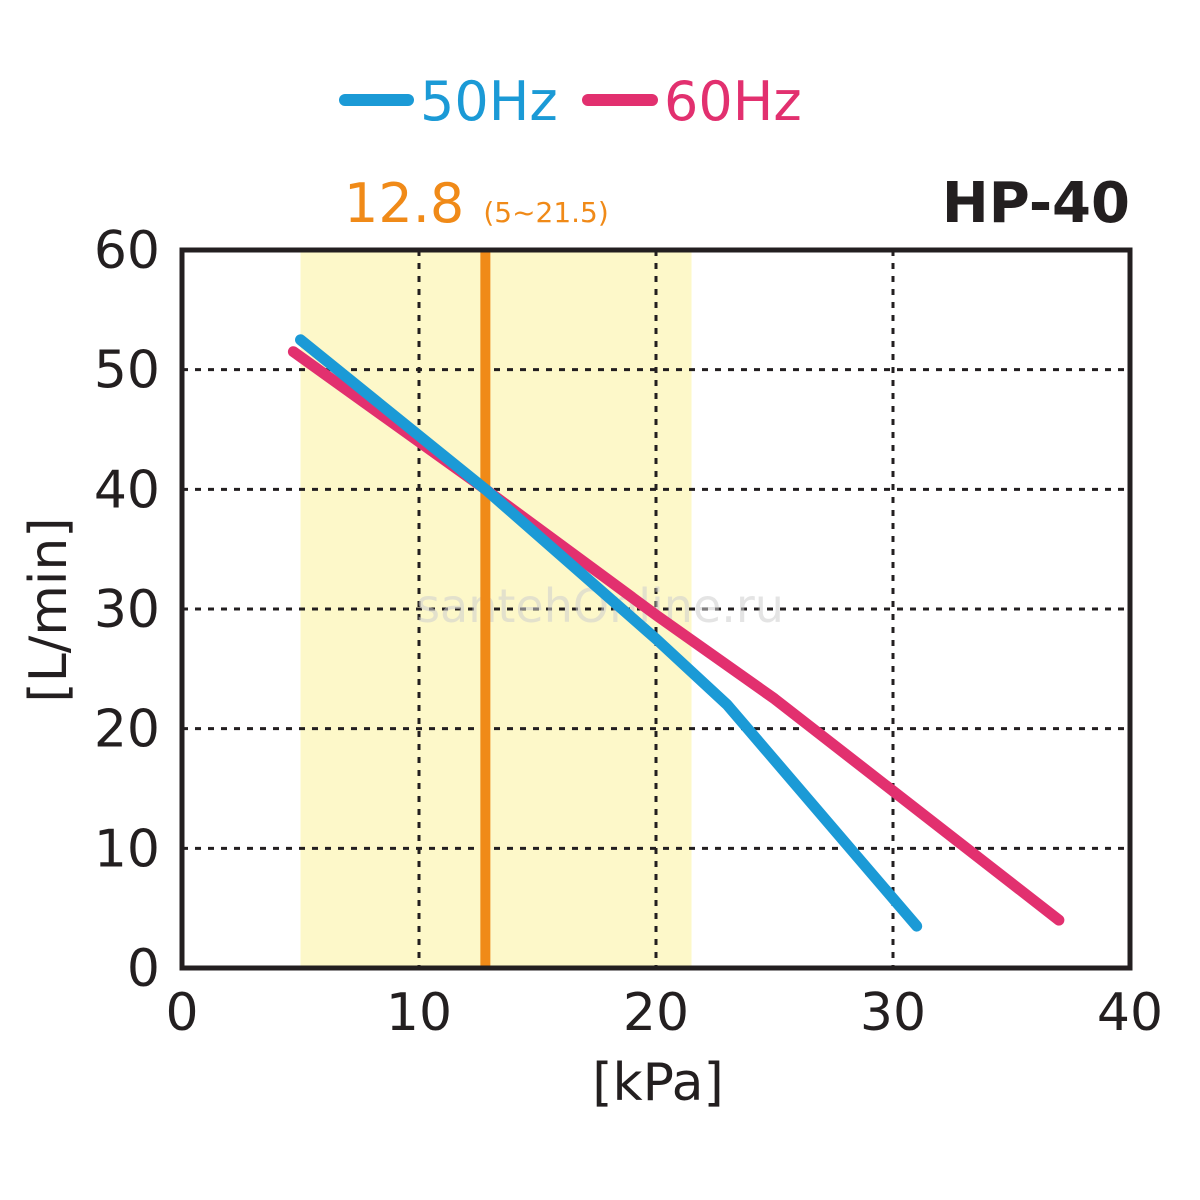 The image size is (1200, 1200). Describe the element at coordinates (489, 101) in the screenshot. I see `legend-label-50hz: 50Hz` at that location.